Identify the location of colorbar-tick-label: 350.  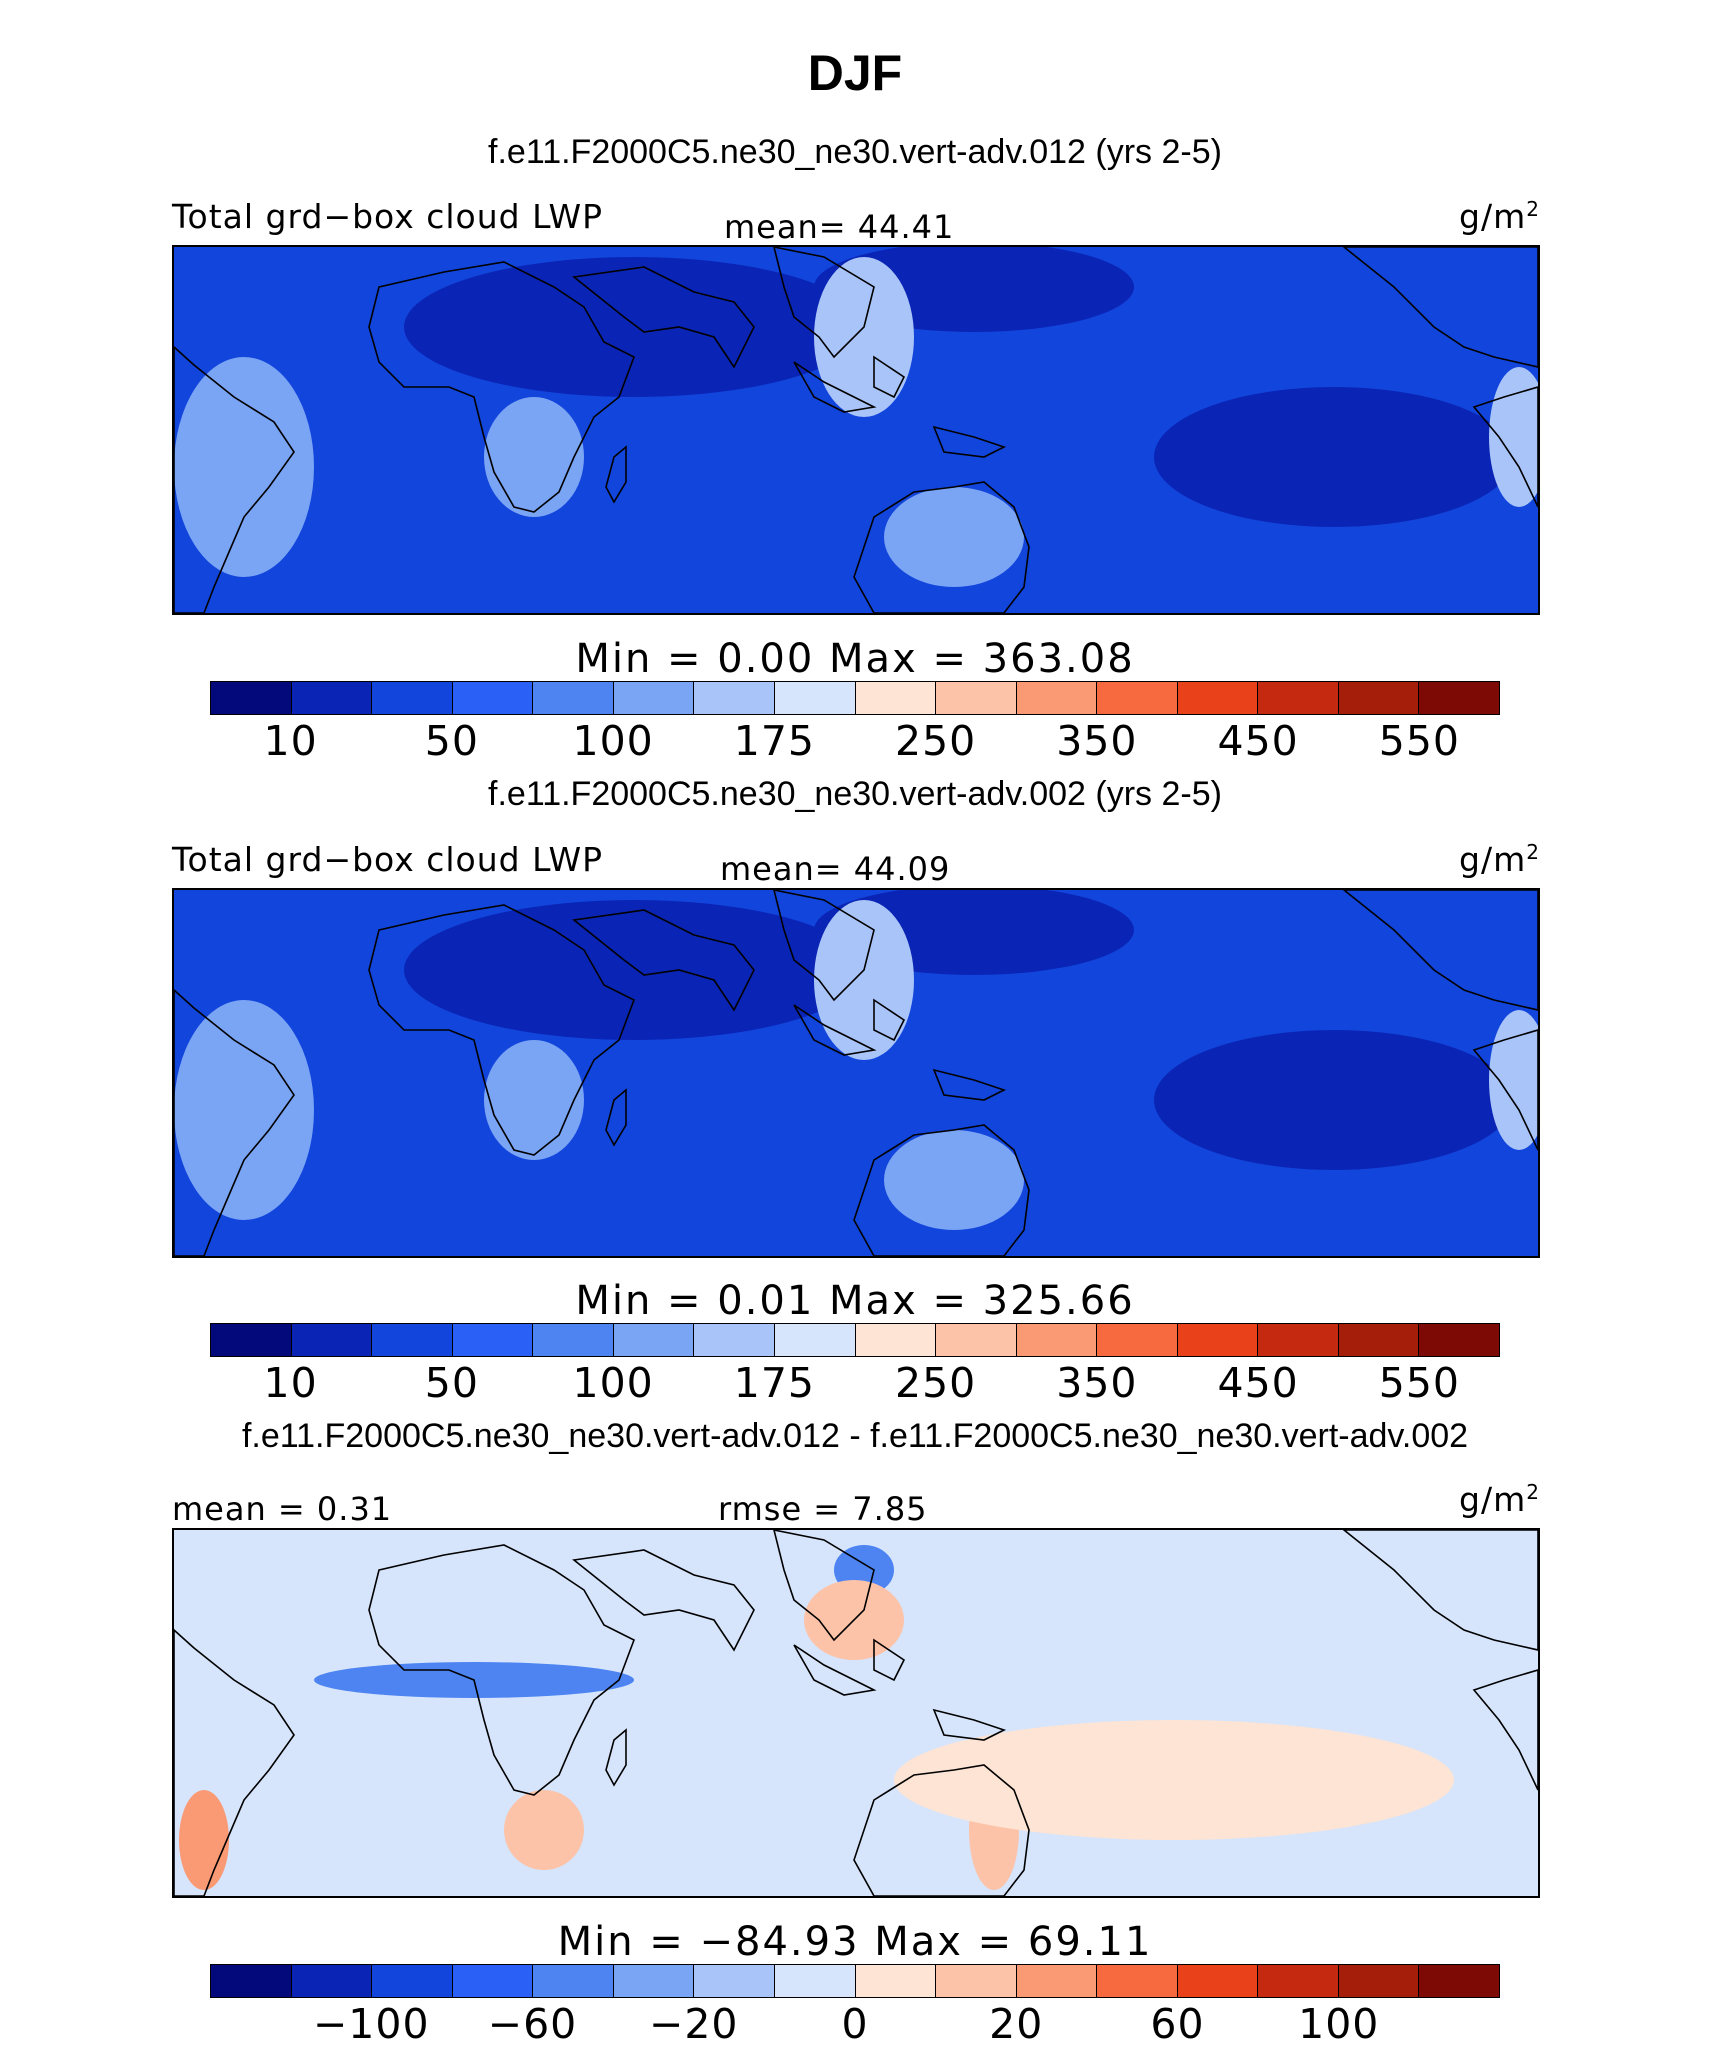
(1097, 1383).